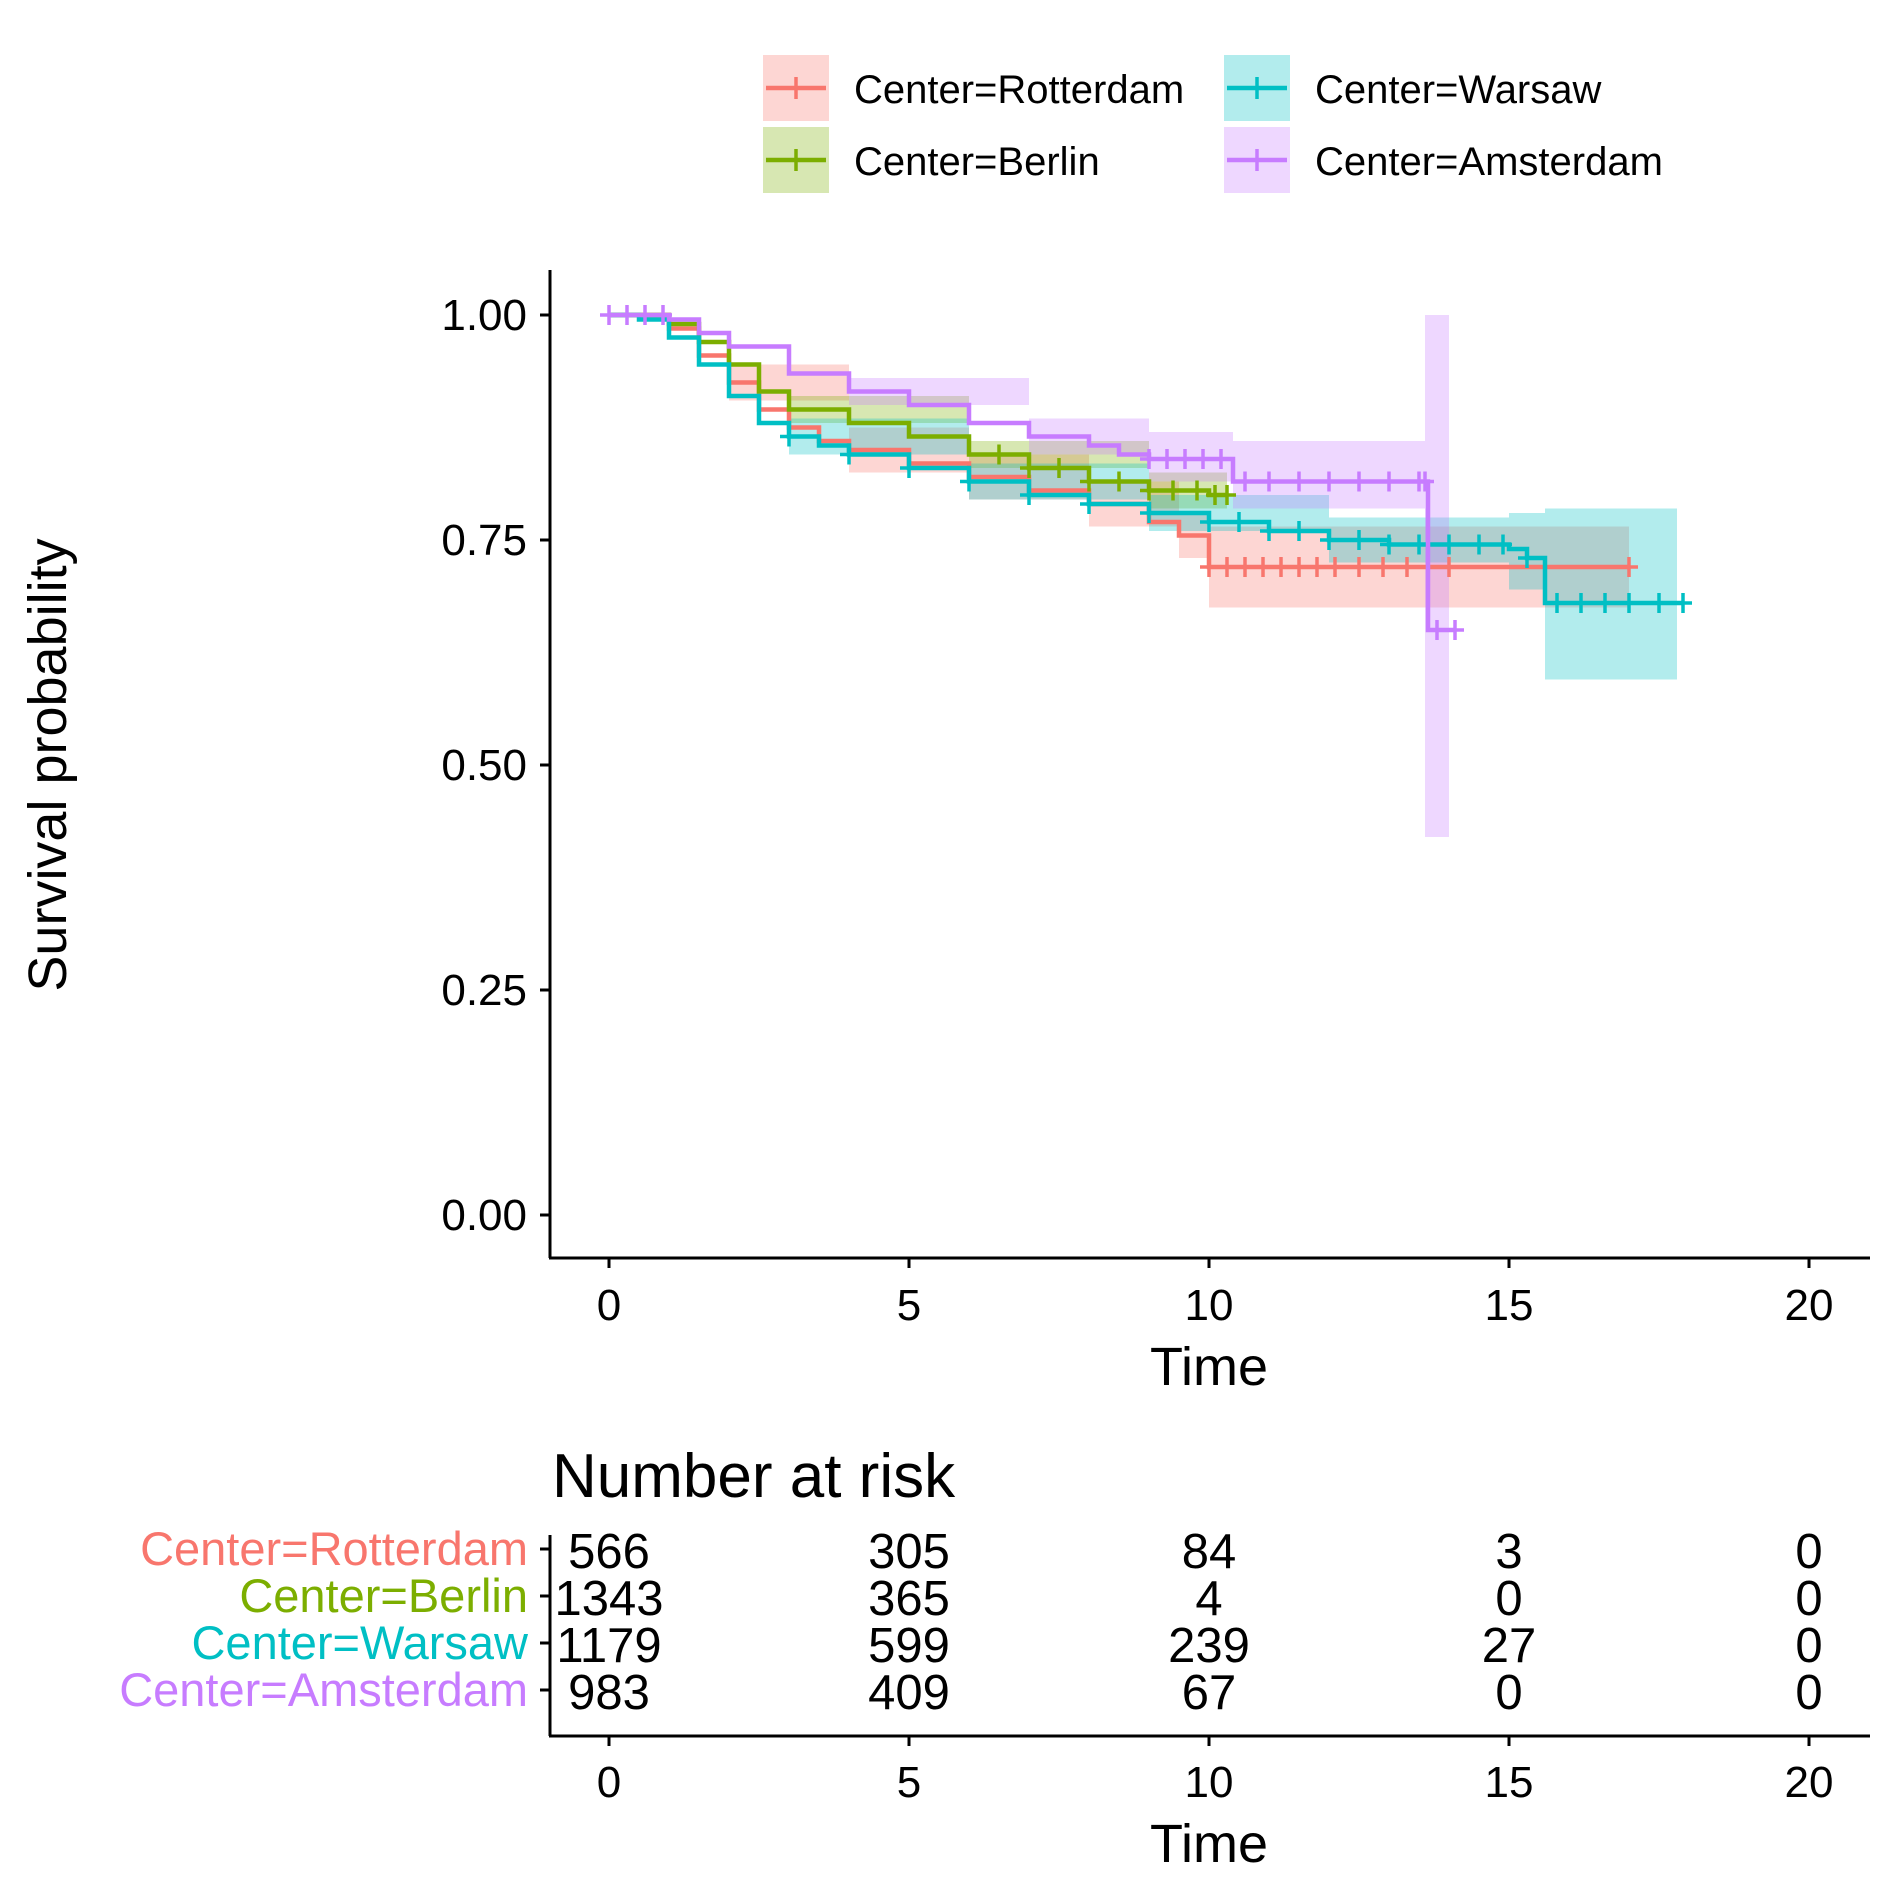  What do you see at coordinates (609, 1782) in the screenshot?
I see `risk-x-tick-label: 0` at bounding box center [609, 1782].